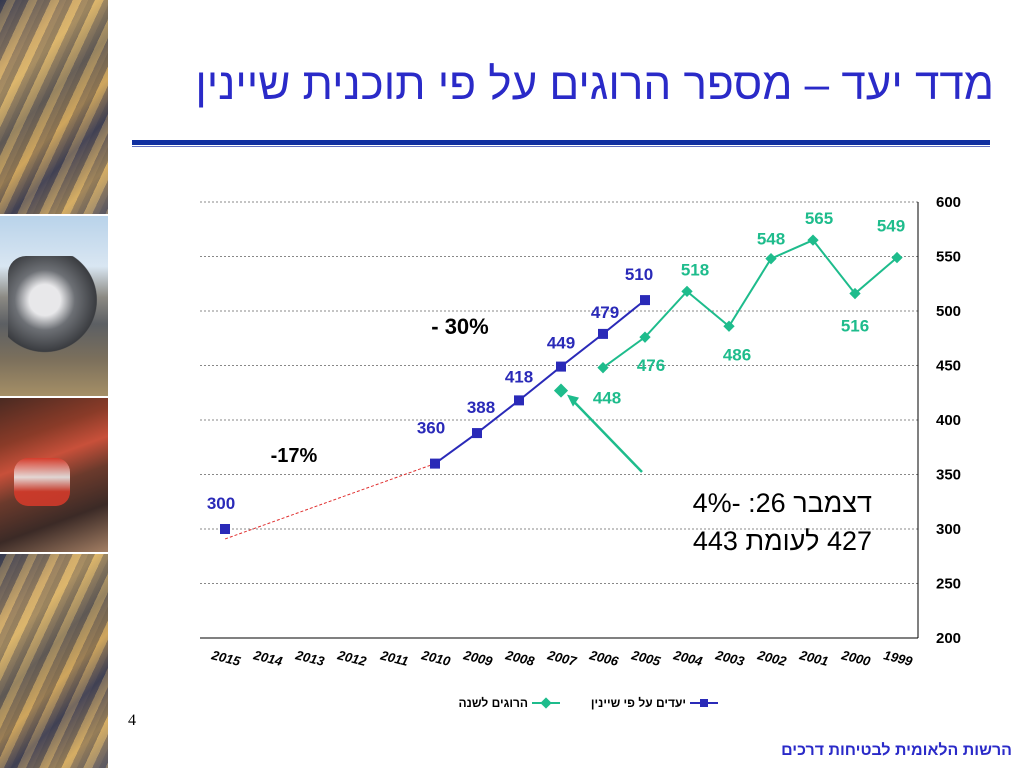 The height and width of the screenshot is (768, 1024). Describe the element at coordinates (819, 218) in the screenshot. I see `actual-data-label: 565` at that location.